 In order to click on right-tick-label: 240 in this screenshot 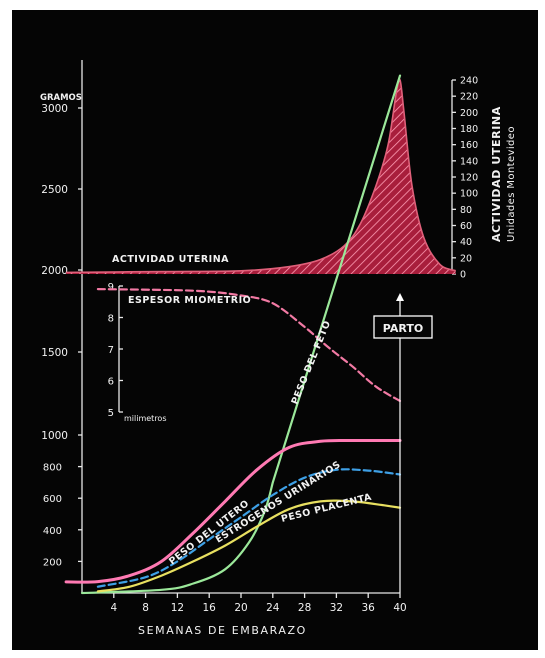, I will do `click(469, 81)`.